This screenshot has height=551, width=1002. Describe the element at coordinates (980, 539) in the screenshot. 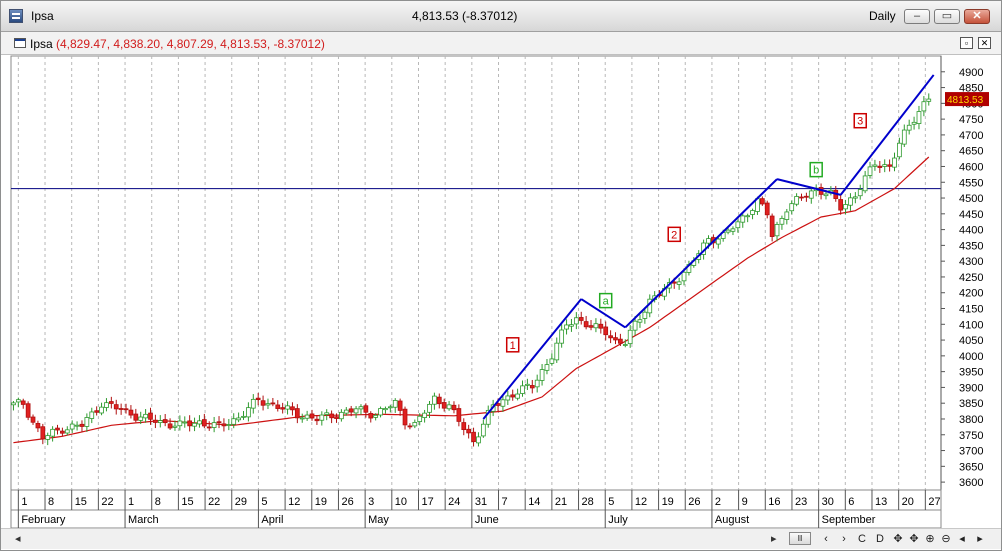

I see `page-right-icon: ▸` at that location.